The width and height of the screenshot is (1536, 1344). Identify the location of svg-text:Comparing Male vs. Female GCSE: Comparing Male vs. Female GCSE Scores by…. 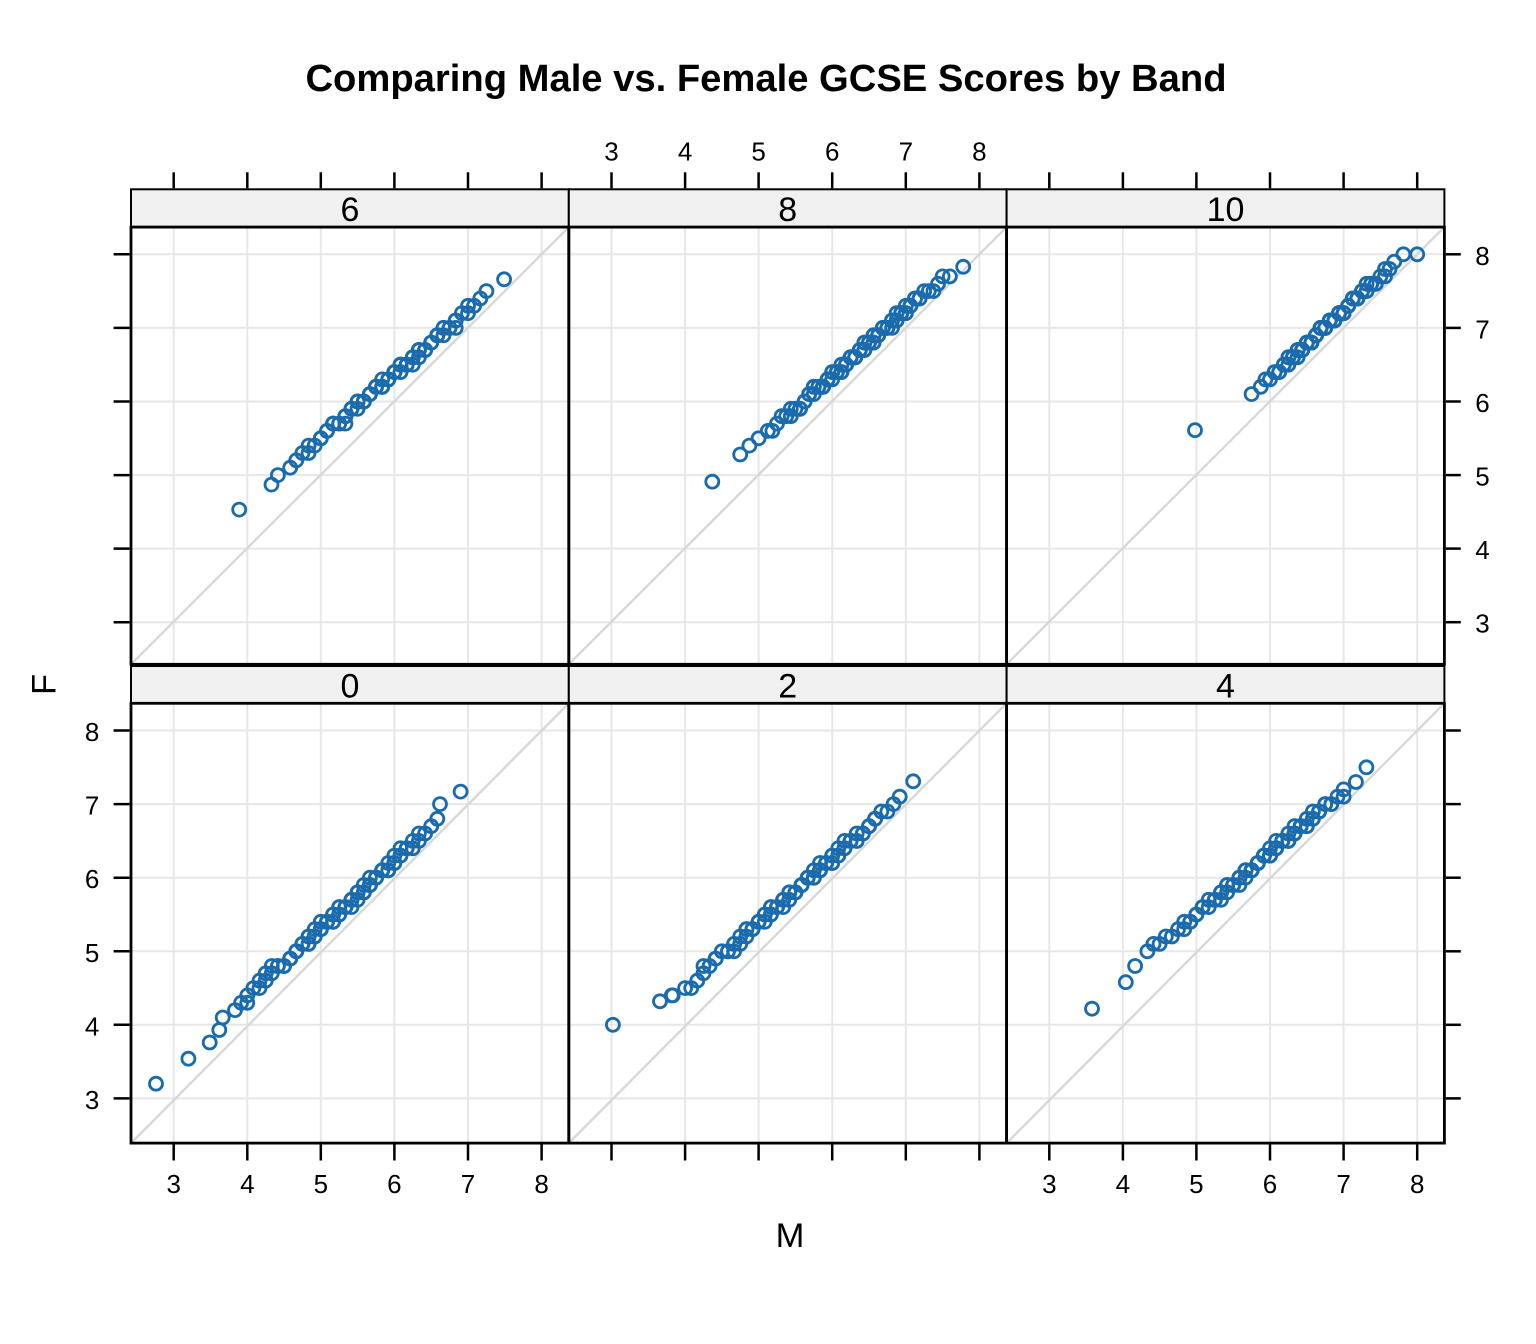
(765, 78).